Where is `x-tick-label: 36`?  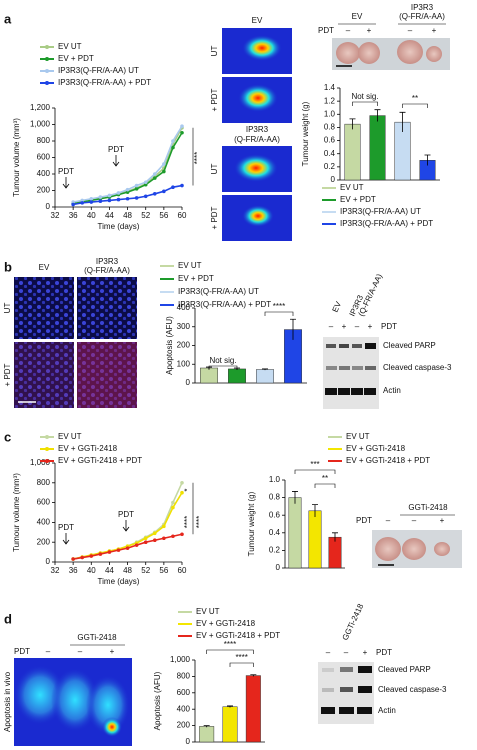
x-tick-label: 36 is located at coordinates (73, 570).